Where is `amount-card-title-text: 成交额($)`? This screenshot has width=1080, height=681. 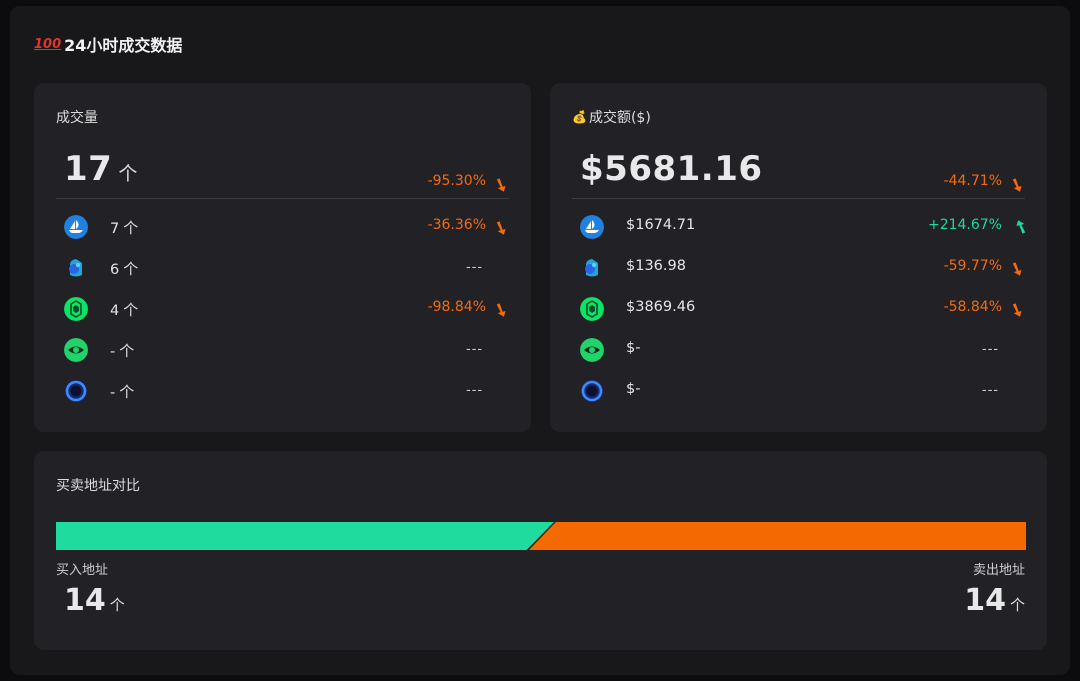
amount-card-title-text: 成交额($) is located at coordinates (619, 118).